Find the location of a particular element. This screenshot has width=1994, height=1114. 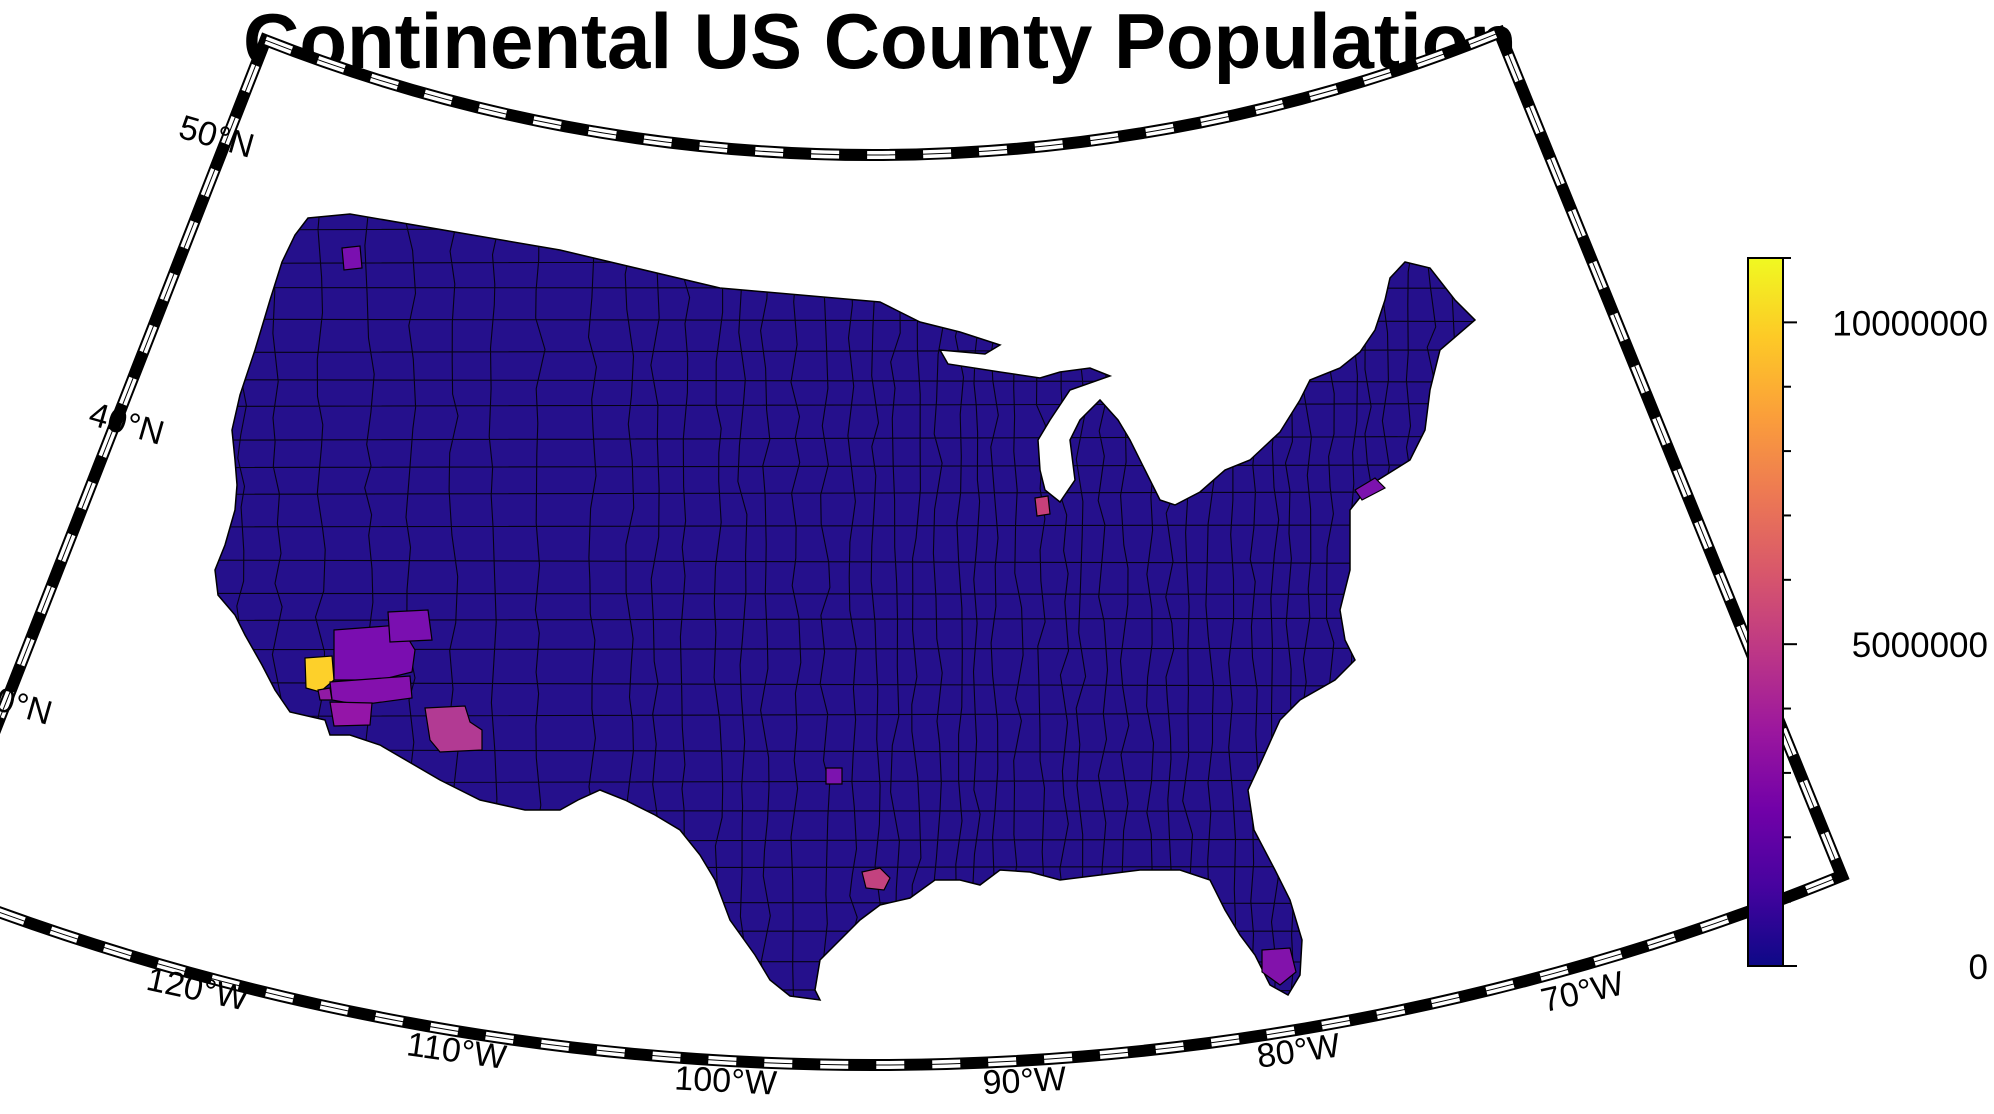

colorbar-labels: 10000000 5000000 0 is located at coordinates (1910, 645).